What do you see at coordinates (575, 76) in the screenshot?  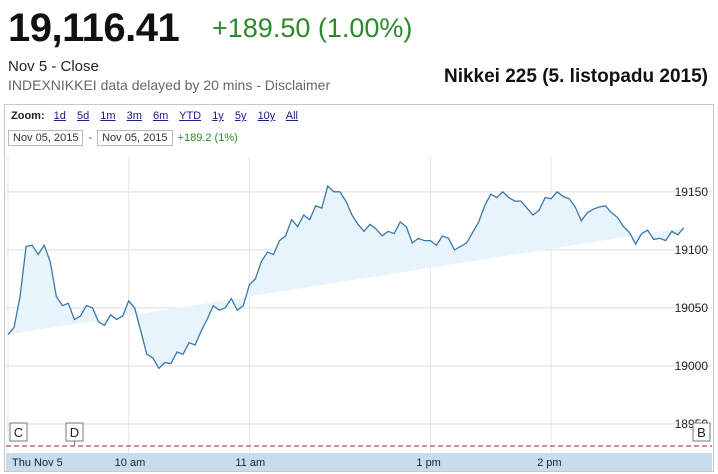 I see `chart-annotation-title: Nikkei 225 (5. listopadu 2015)` at bounding box center [575, 76].